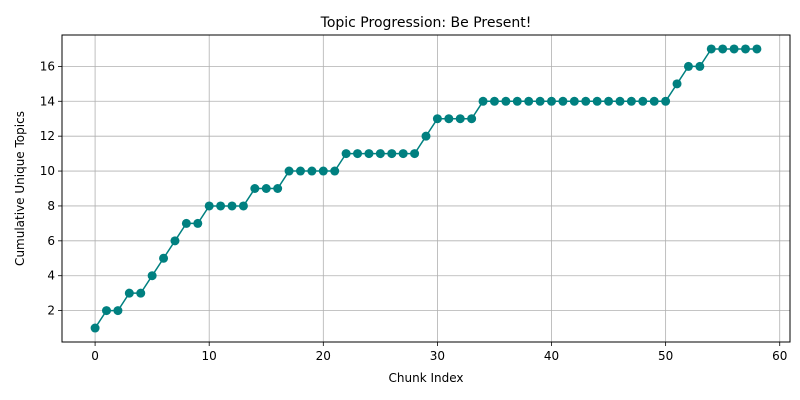  What do you see at coordinates (51, 206) in the screenshot?
I see `y-tick-label: 8` at bounding box center [51, 206].